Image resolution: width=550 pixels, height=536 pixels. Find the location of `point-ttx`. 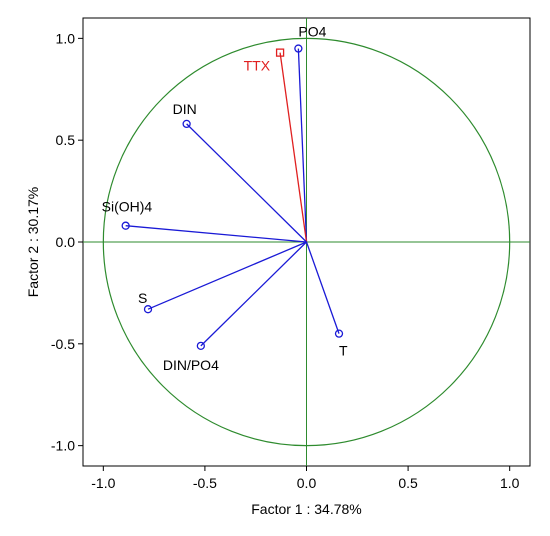

point-ttx is located at coordinates (280, 52).